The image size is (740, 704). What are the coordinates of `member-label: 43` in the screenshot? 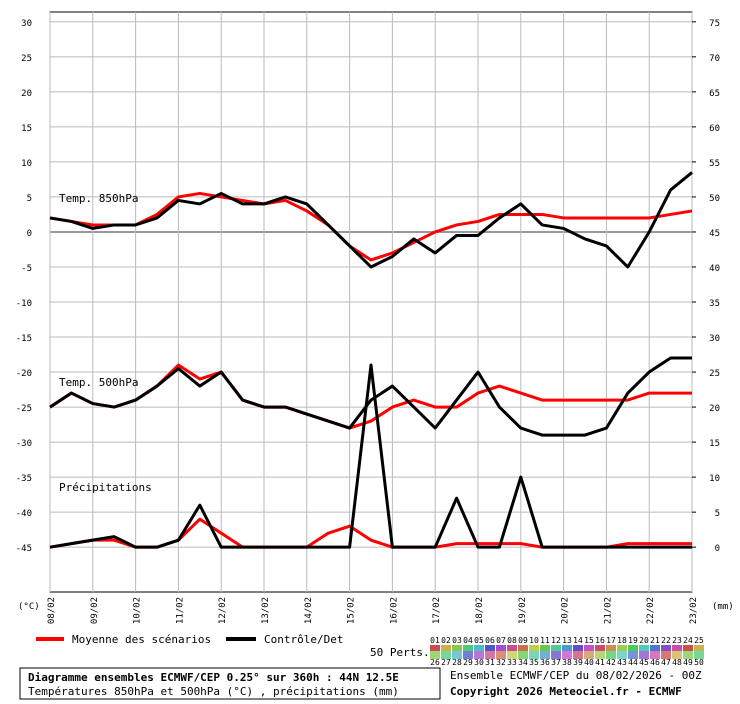 It's located at (622, 662).